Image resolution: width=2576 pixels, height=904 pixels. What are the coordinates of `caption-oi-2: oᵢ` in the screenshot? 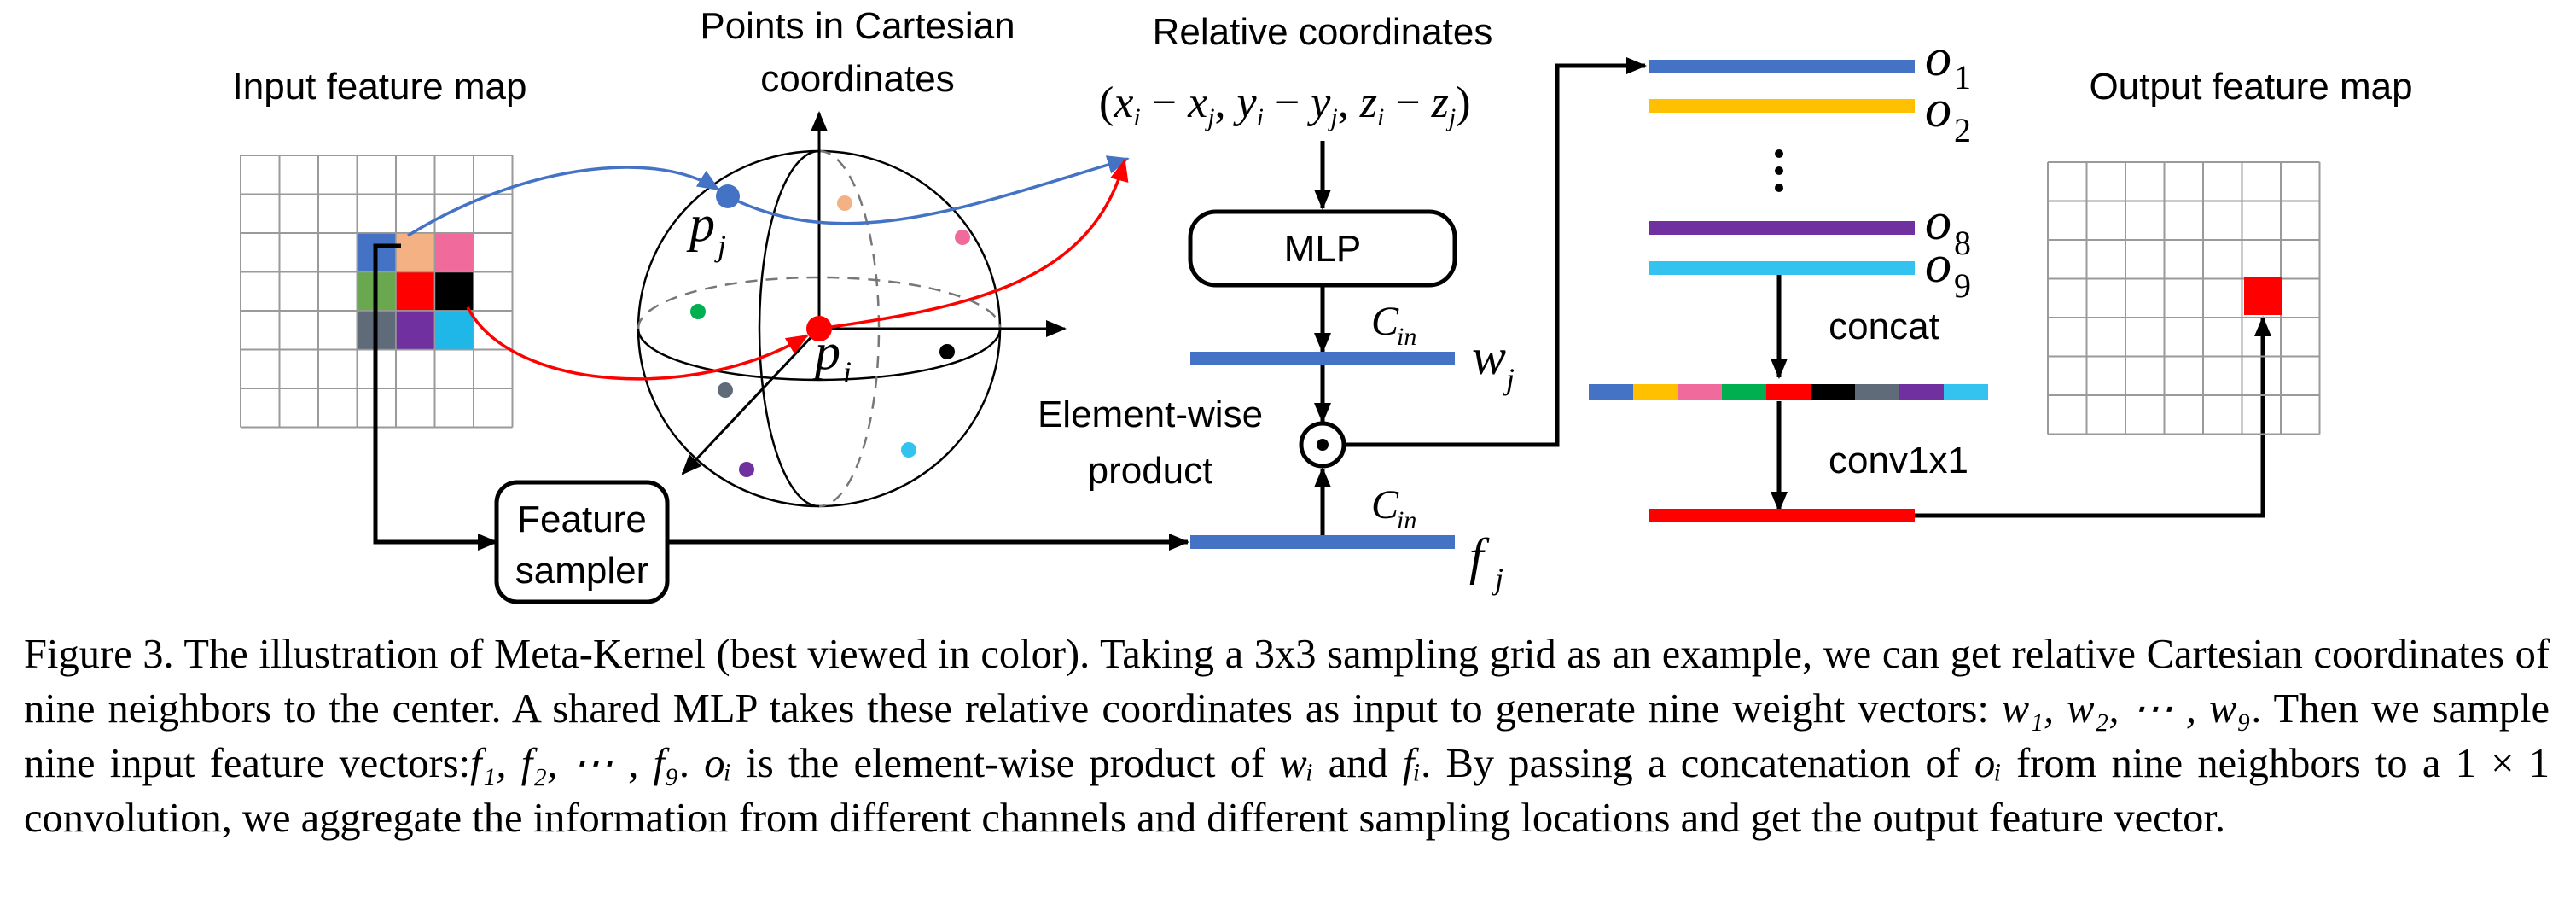 It's located at (1988, 763).